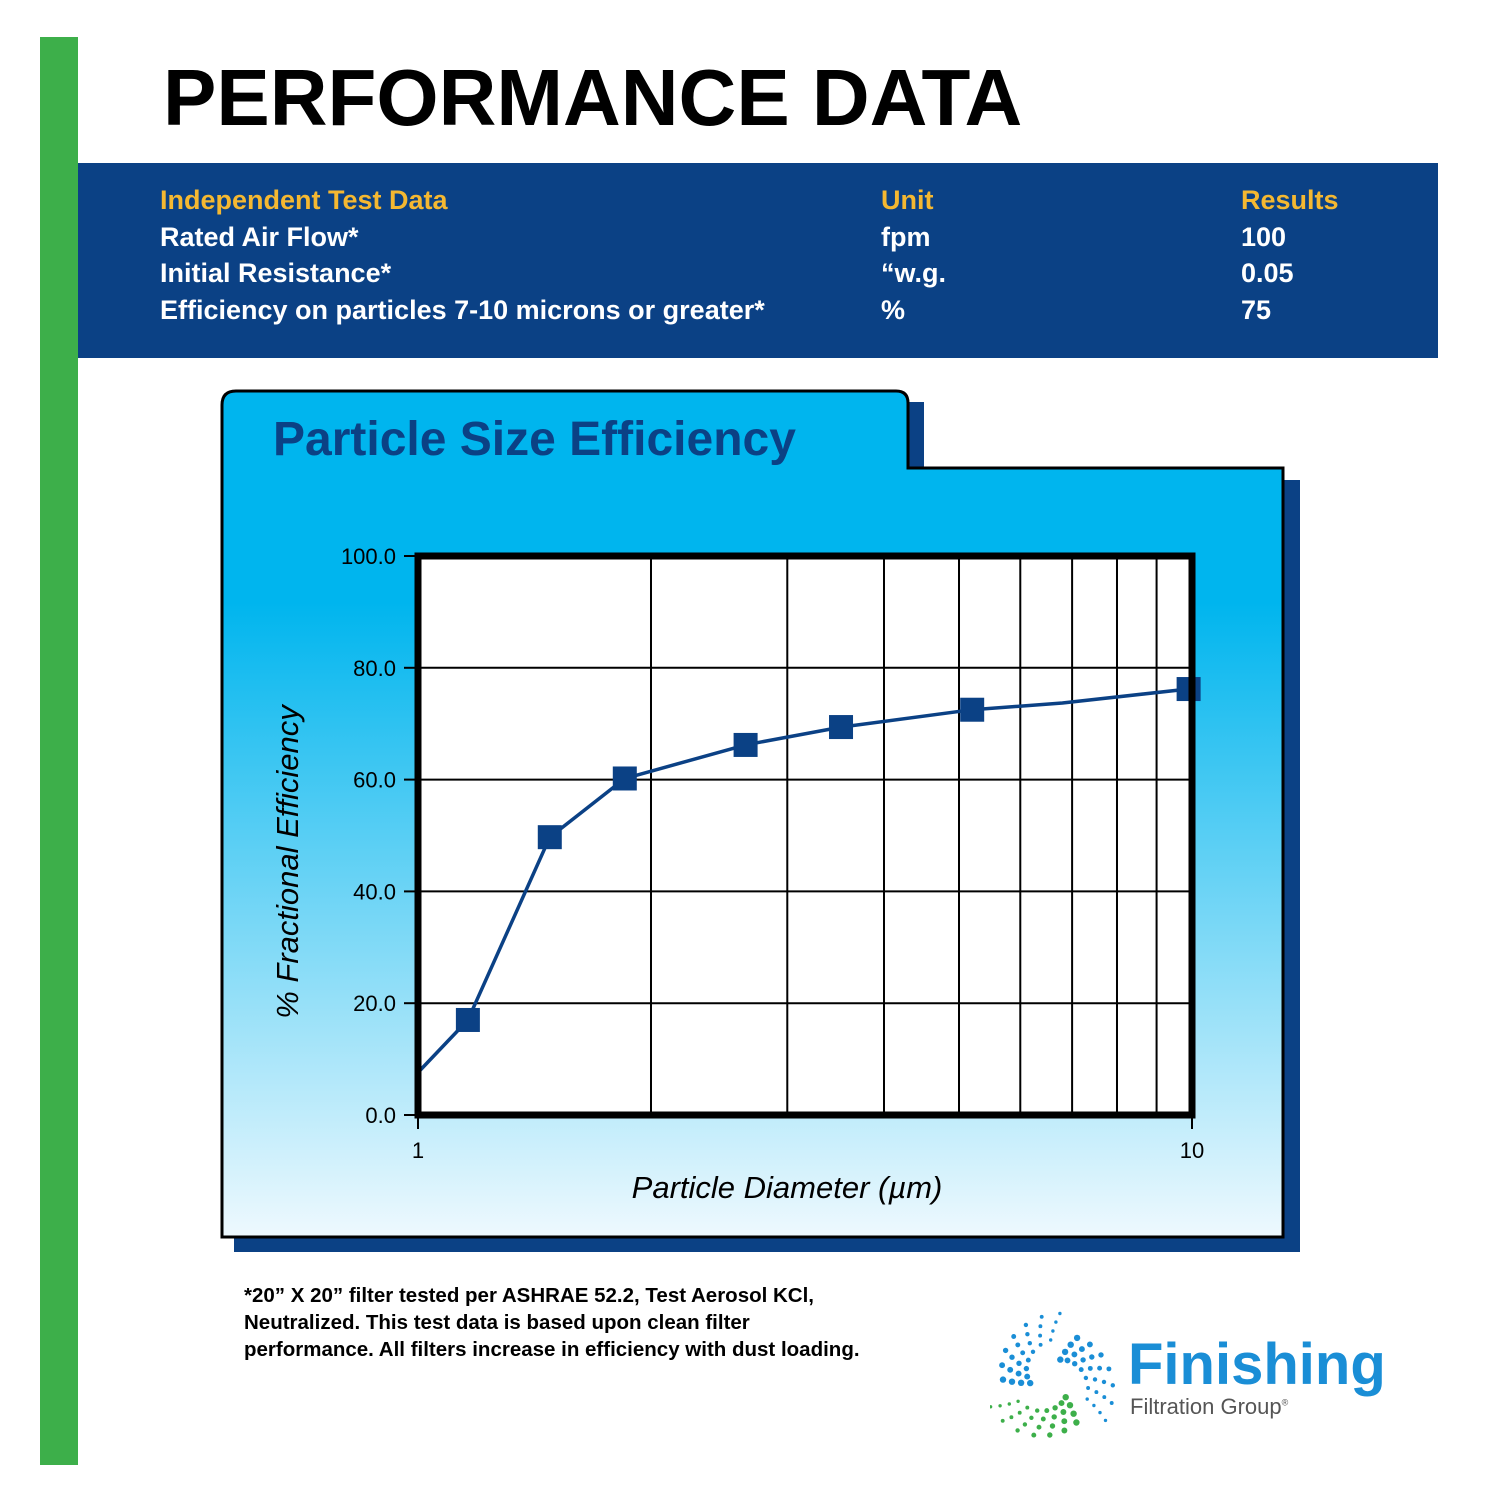 The width and height of the screenshot is (1500, 1500). What do you see at coordinates (59, 751) in the screenshot?
I see `green-accent-bar` at bounding box center [59, 751].